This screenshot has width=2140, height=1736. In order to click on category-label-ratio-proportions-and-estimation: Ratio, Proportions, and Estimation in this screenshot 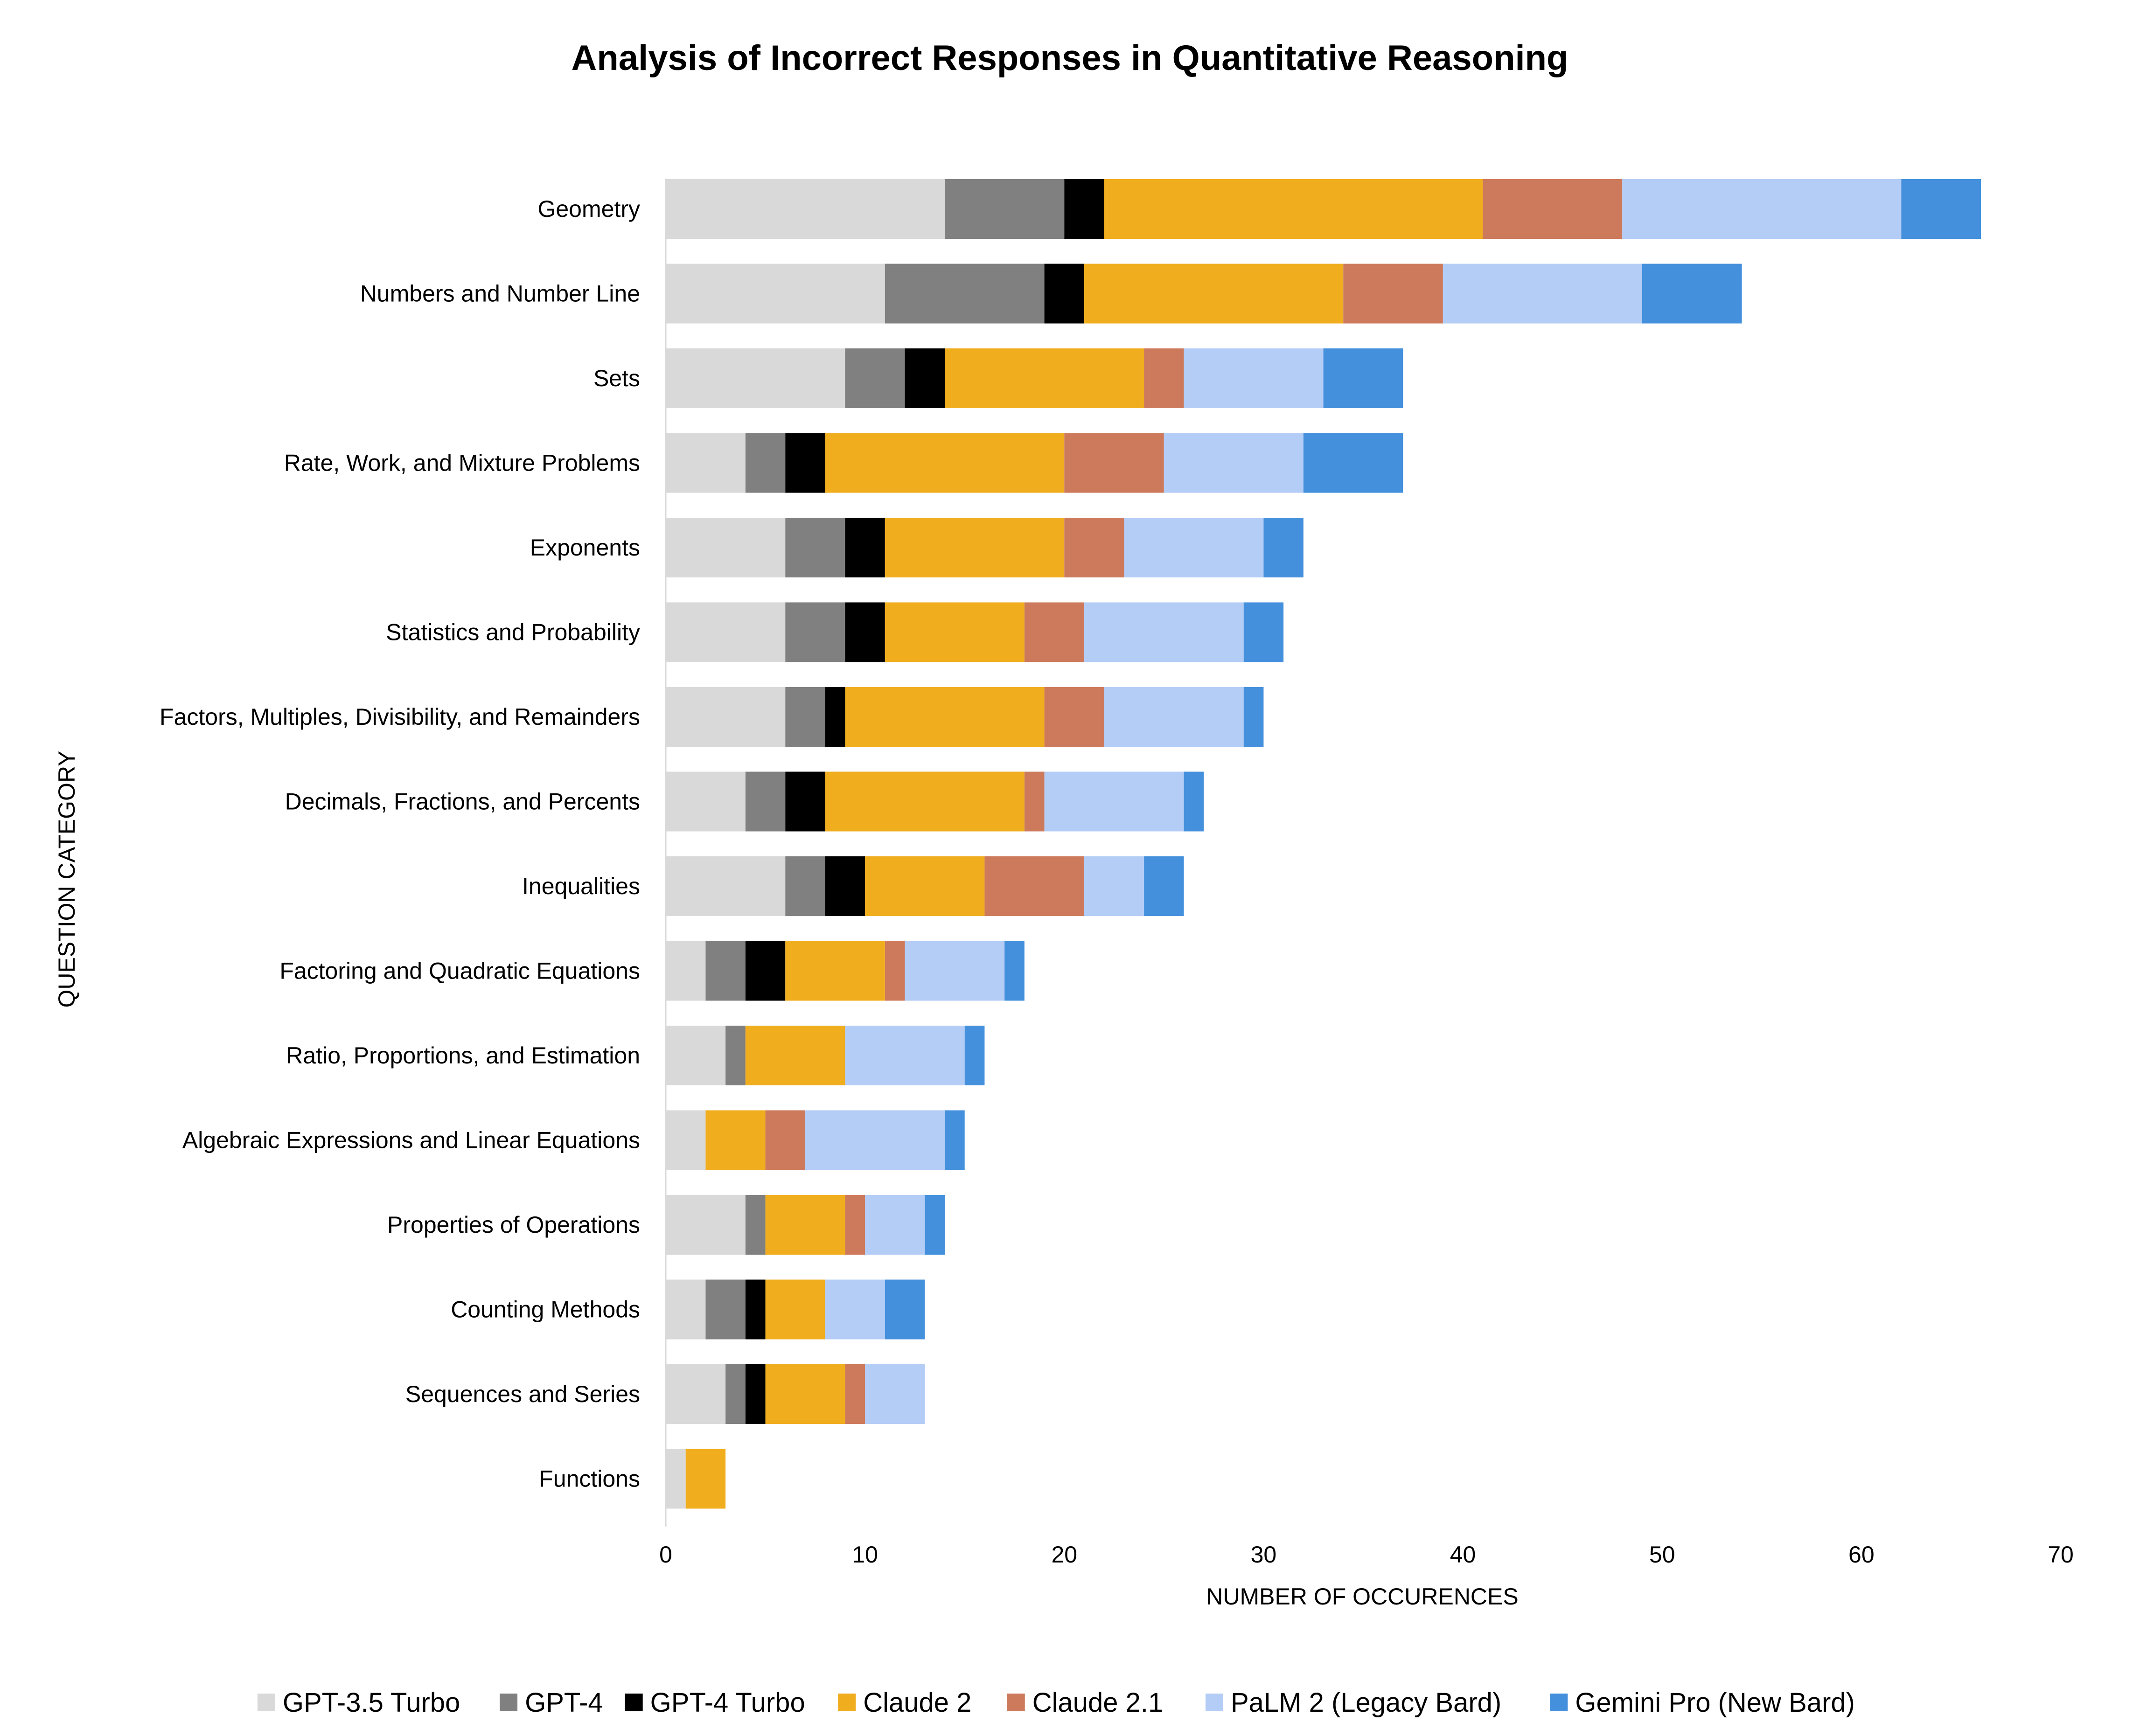, I will do `click(463, 1055)`.